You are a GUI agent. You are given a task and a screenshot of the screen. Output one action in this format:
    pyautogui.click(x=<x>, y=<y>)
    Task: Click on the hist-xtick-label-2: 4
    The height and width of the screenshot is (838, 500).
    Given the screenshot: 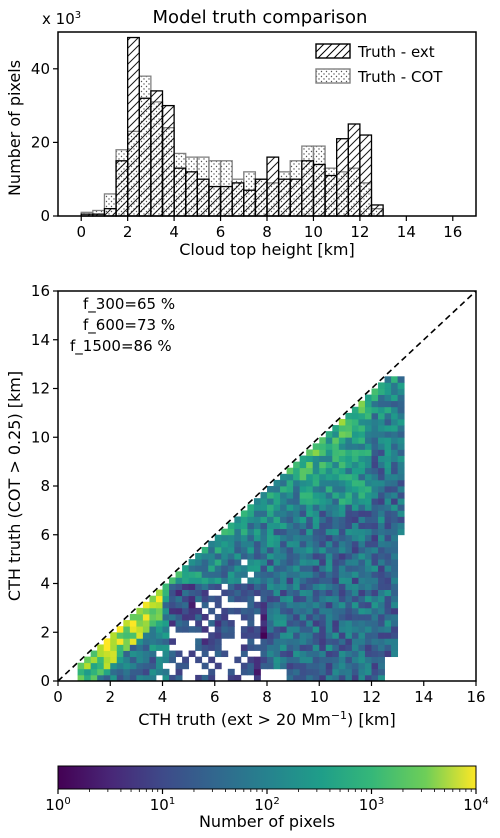 What is the action you would take?
    pyautogui.click(x=174, y=232)
    